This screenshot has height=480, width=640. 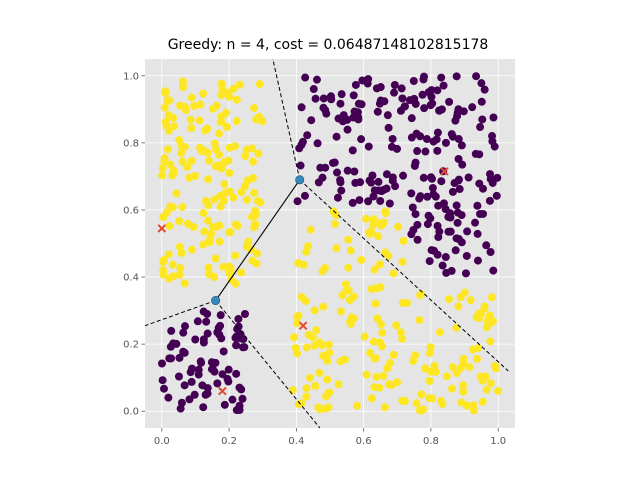 I want to click on x-tick-label: 1.0, so click(x=498, y=441).